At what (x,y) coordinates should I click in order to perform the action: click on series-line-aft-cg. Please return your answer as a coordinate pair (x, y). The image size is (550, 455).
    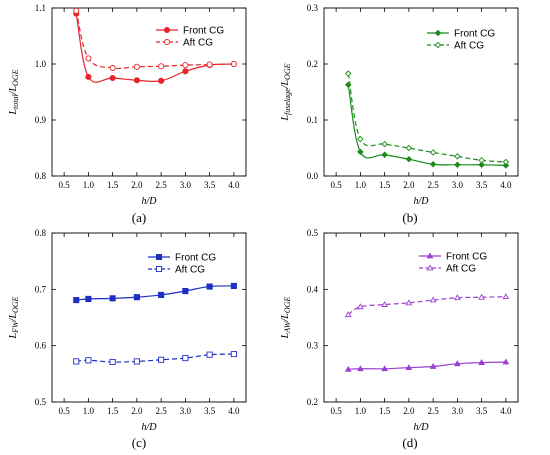
    Looking at the image, I should click on (426, 118).